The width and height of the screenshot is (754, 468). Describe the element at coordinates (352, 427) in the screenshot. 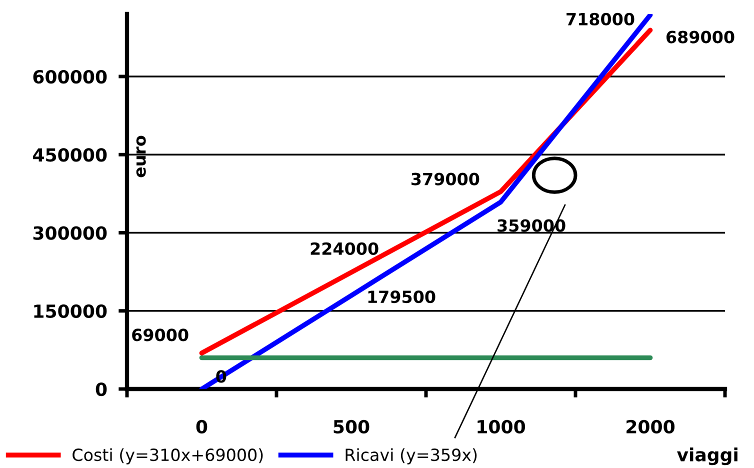

I see `x-tick-label: 500` at that location.